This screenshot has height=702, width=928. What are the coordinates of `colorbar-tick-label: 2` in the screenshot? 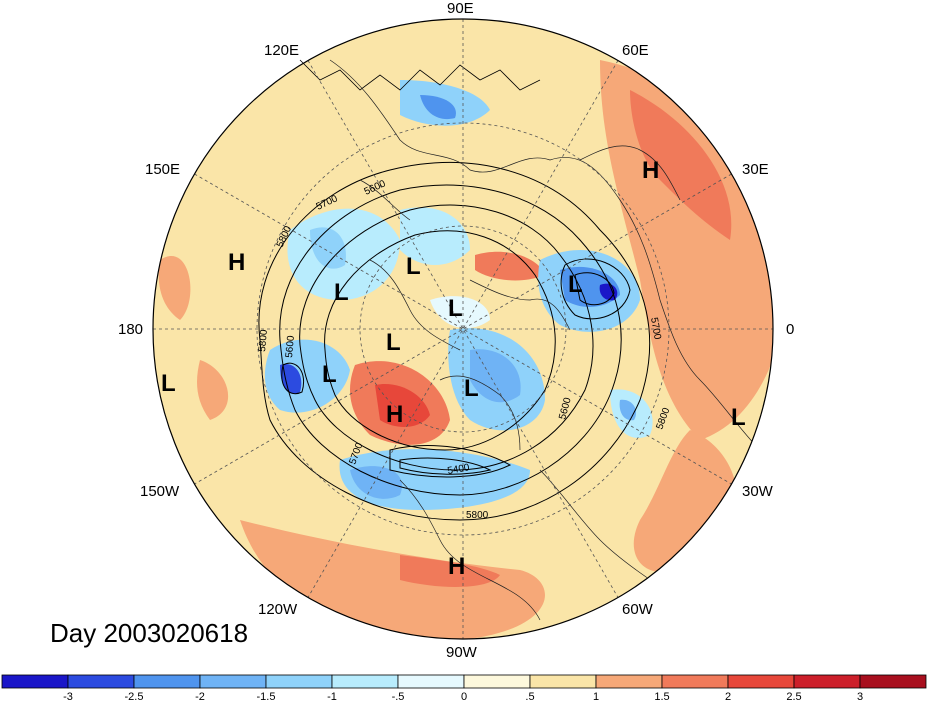 It's located at (728, 696).